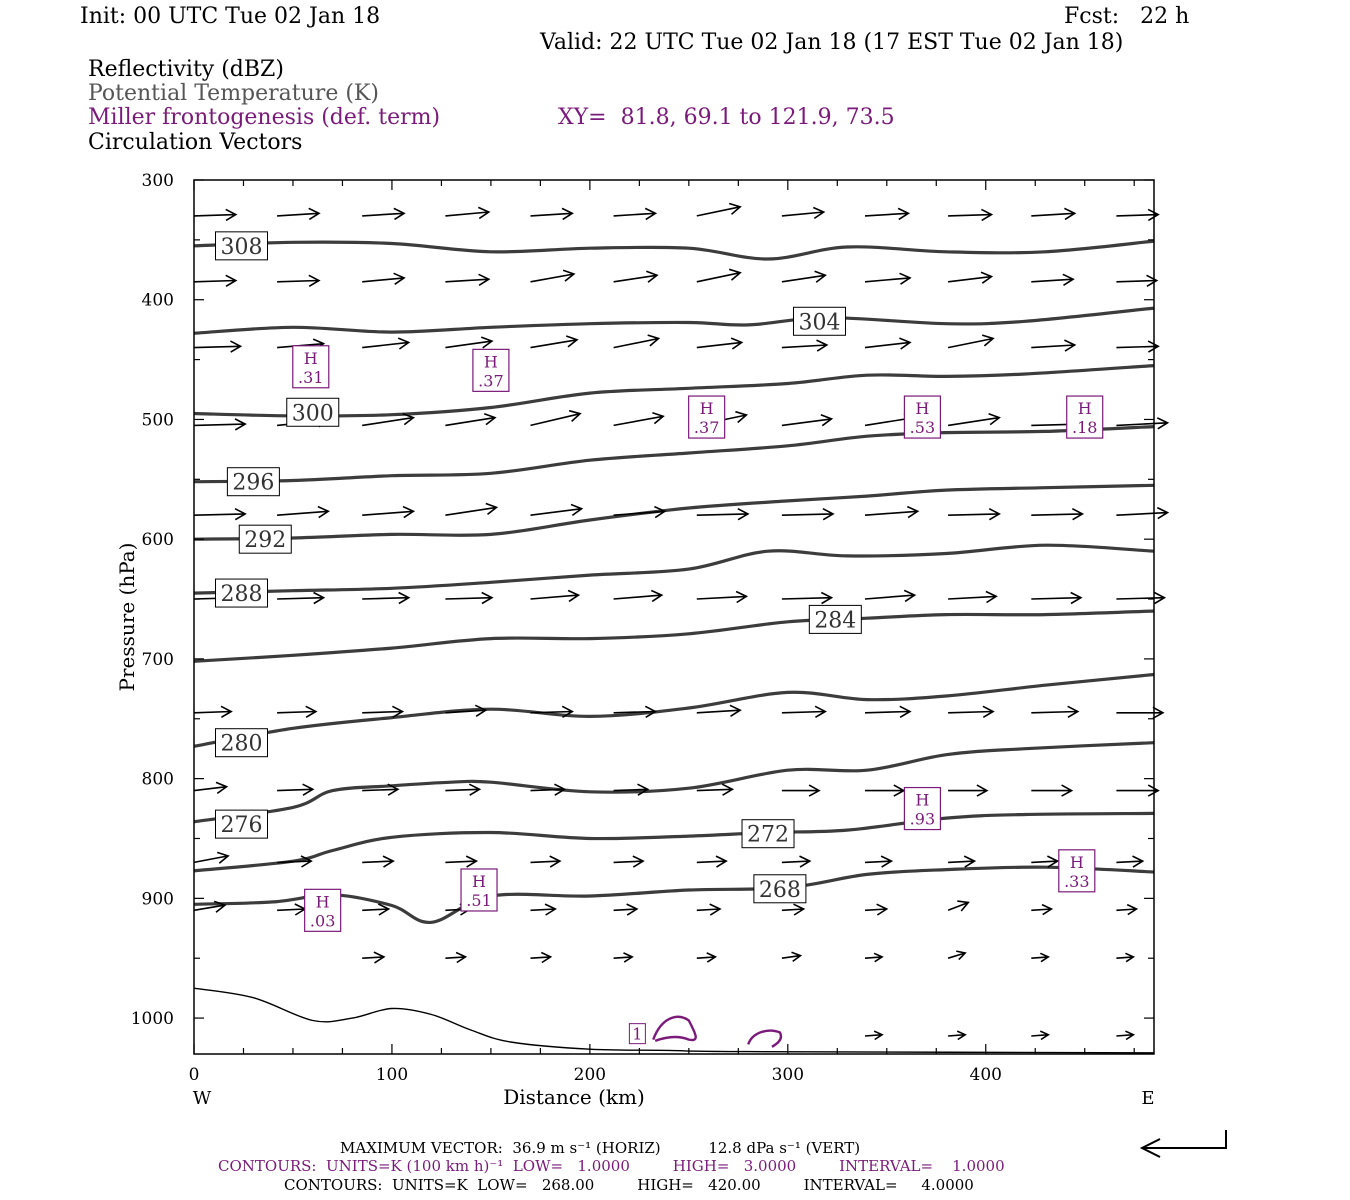 Image resolution: width=1350 pixels, height=1200 pixels. I want to click on svg-text: 276, so click(242, 825).